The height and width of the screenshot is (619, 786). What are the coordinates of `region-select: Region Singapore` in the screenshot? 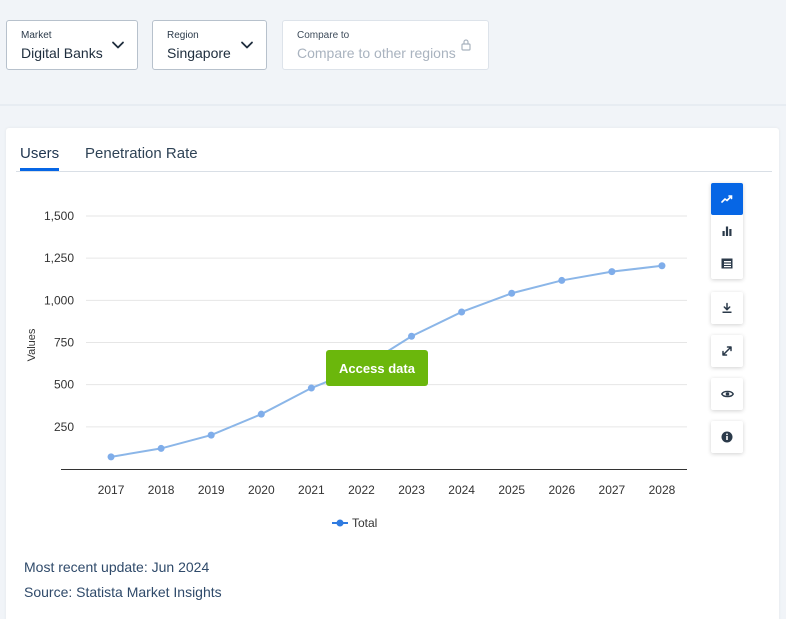 It's located at (209, 45).